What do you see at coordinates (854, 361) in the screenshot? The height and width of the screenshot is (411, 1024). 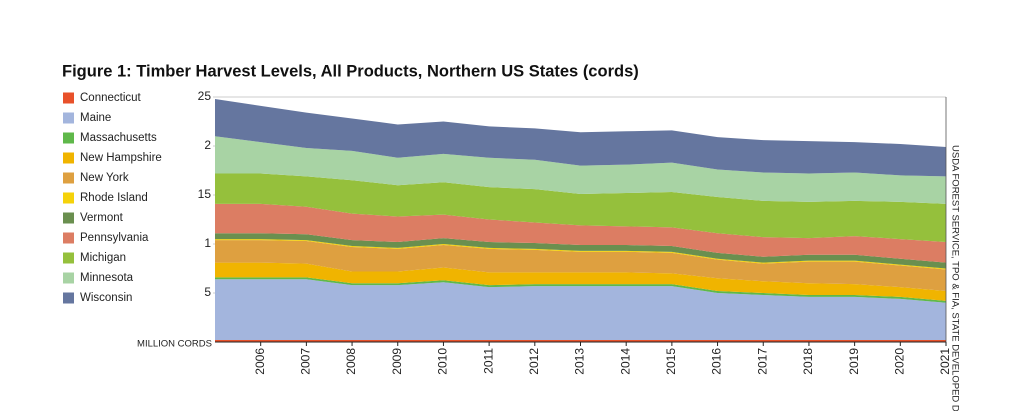 I see `x-tick-label: 2019` at bounding box center [854, 361].